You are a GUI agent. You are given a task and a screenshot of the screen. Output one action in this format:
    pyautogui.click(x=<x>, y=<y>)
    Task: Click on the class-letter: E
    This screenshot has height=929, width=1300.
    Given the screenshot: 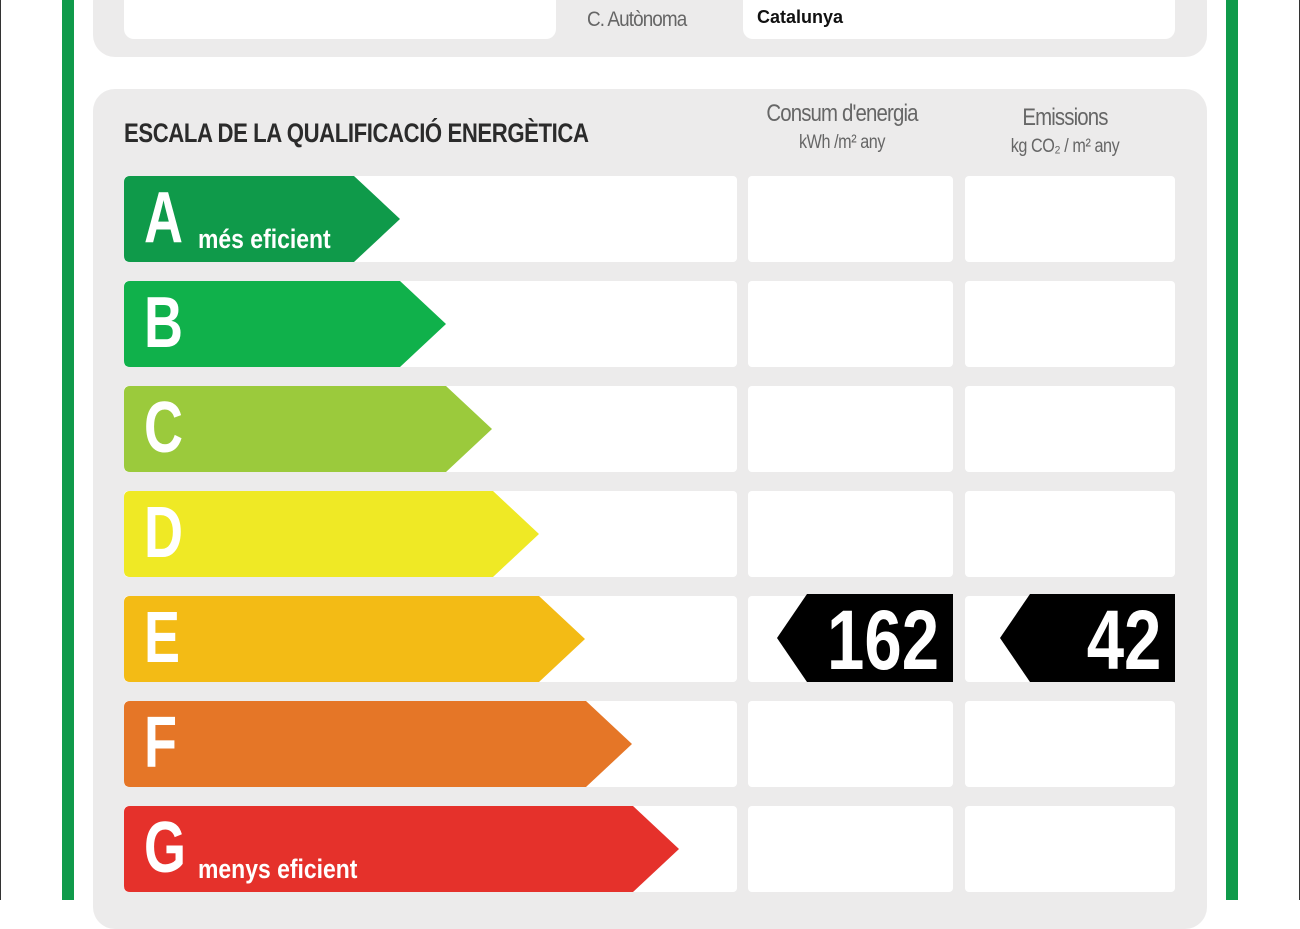 What is the action you would take?
    pyautogui.click(x=162, y=638)
    